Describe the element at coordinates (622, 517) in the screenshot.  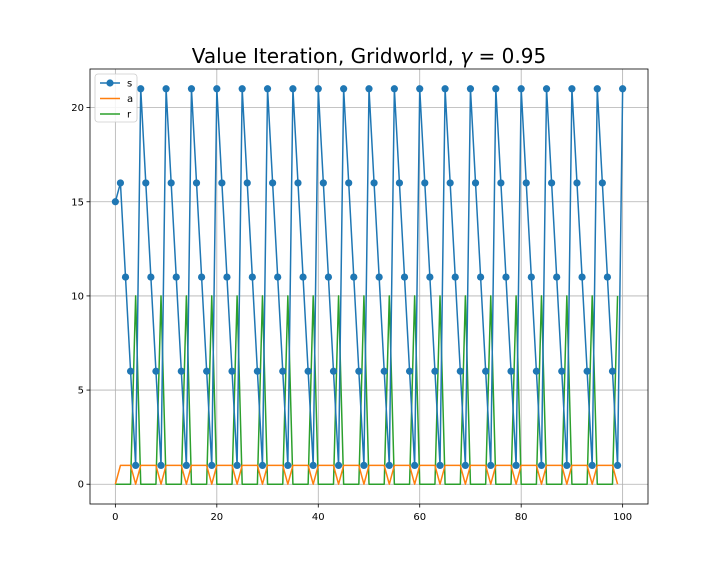
I see `x-tick-label: 100` at that location.